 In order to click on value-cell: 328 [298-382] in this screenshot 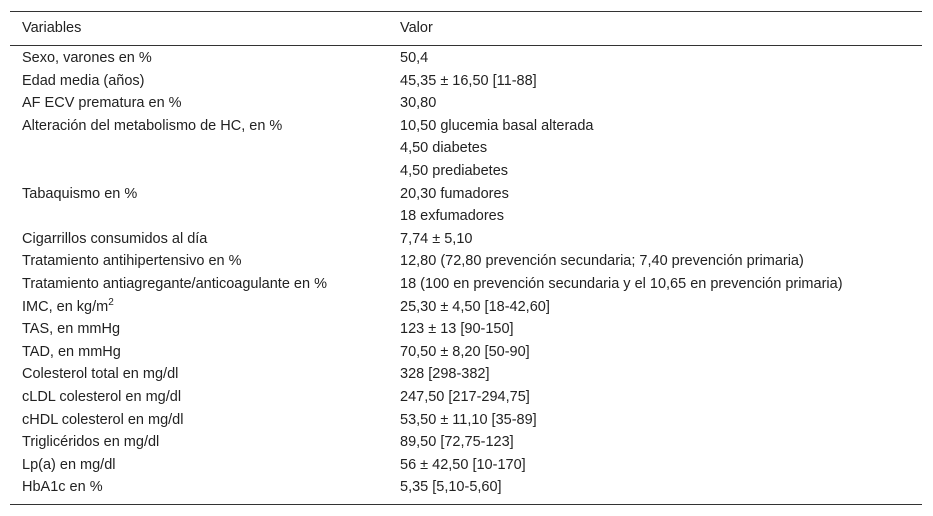, I will do `click(655, 374)`.